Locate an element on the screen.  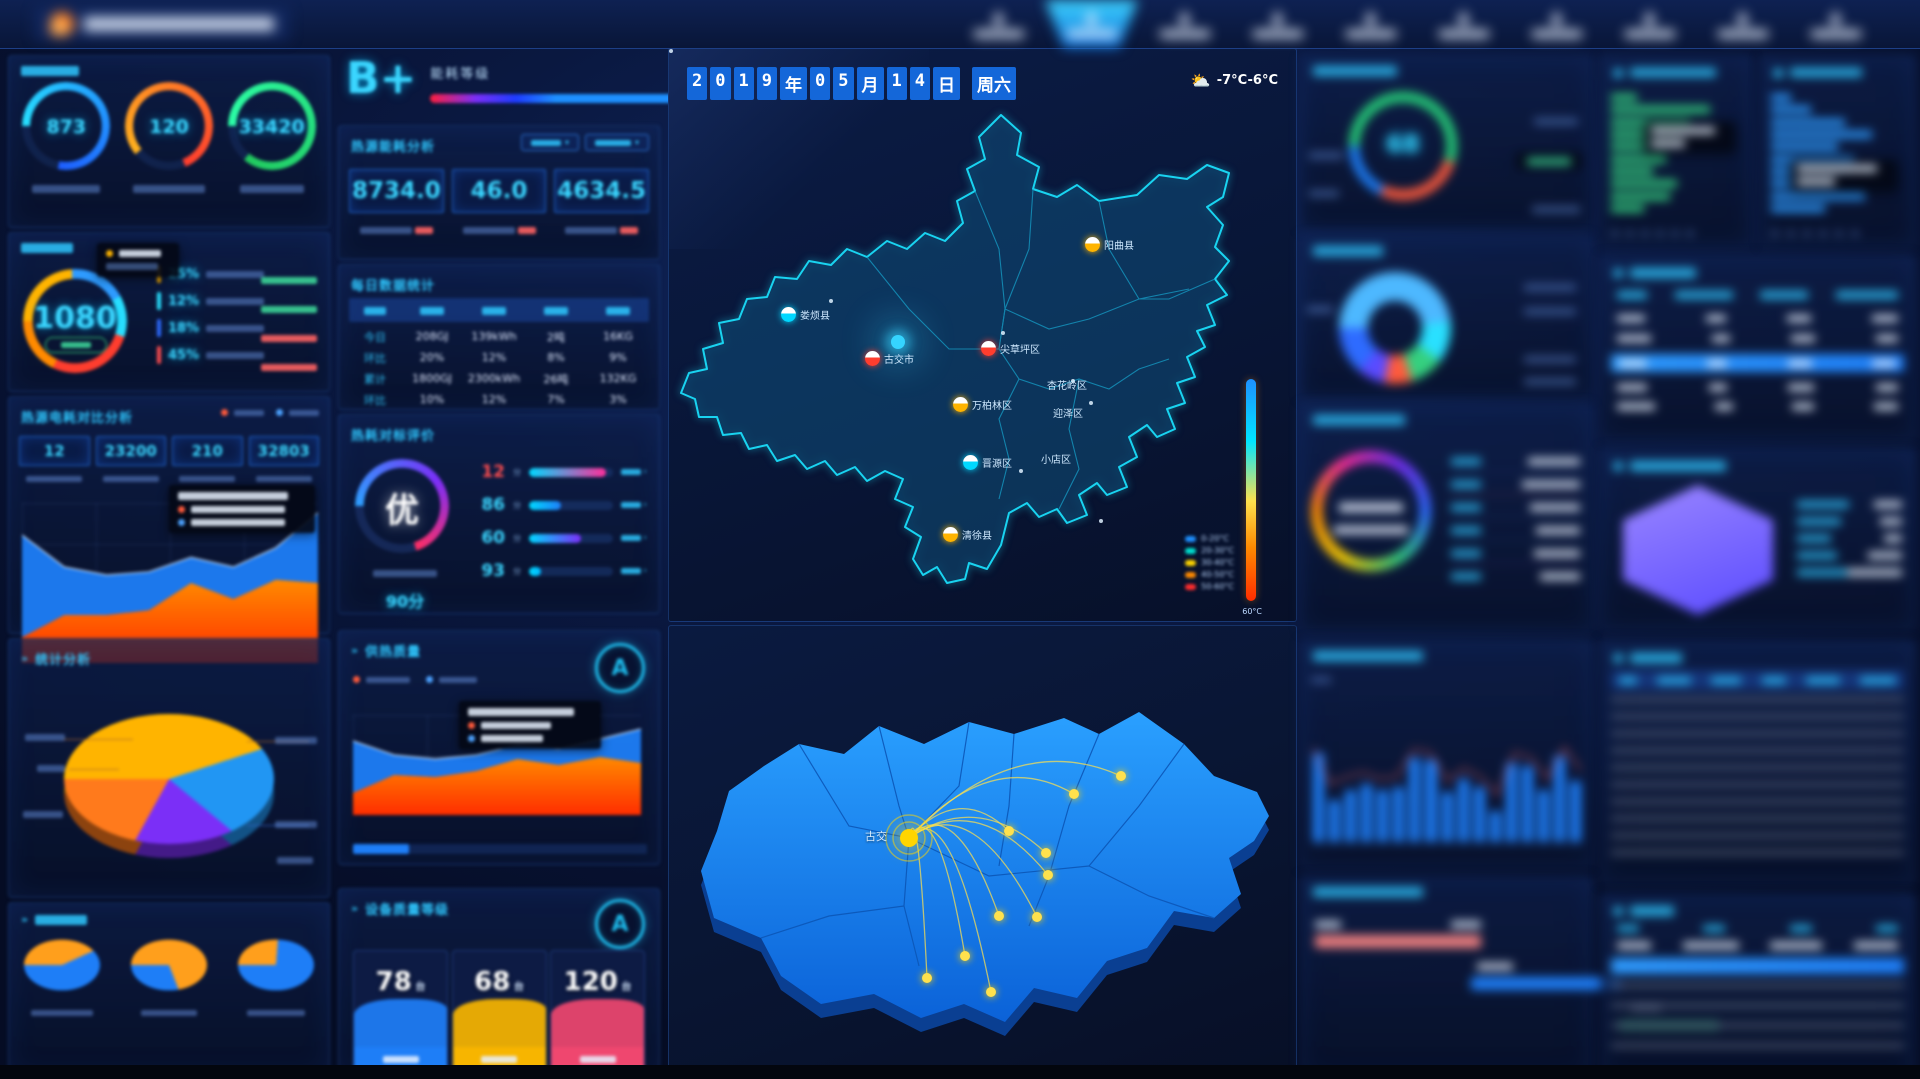
ring-value: 873 is located at coordinates (66, 127).